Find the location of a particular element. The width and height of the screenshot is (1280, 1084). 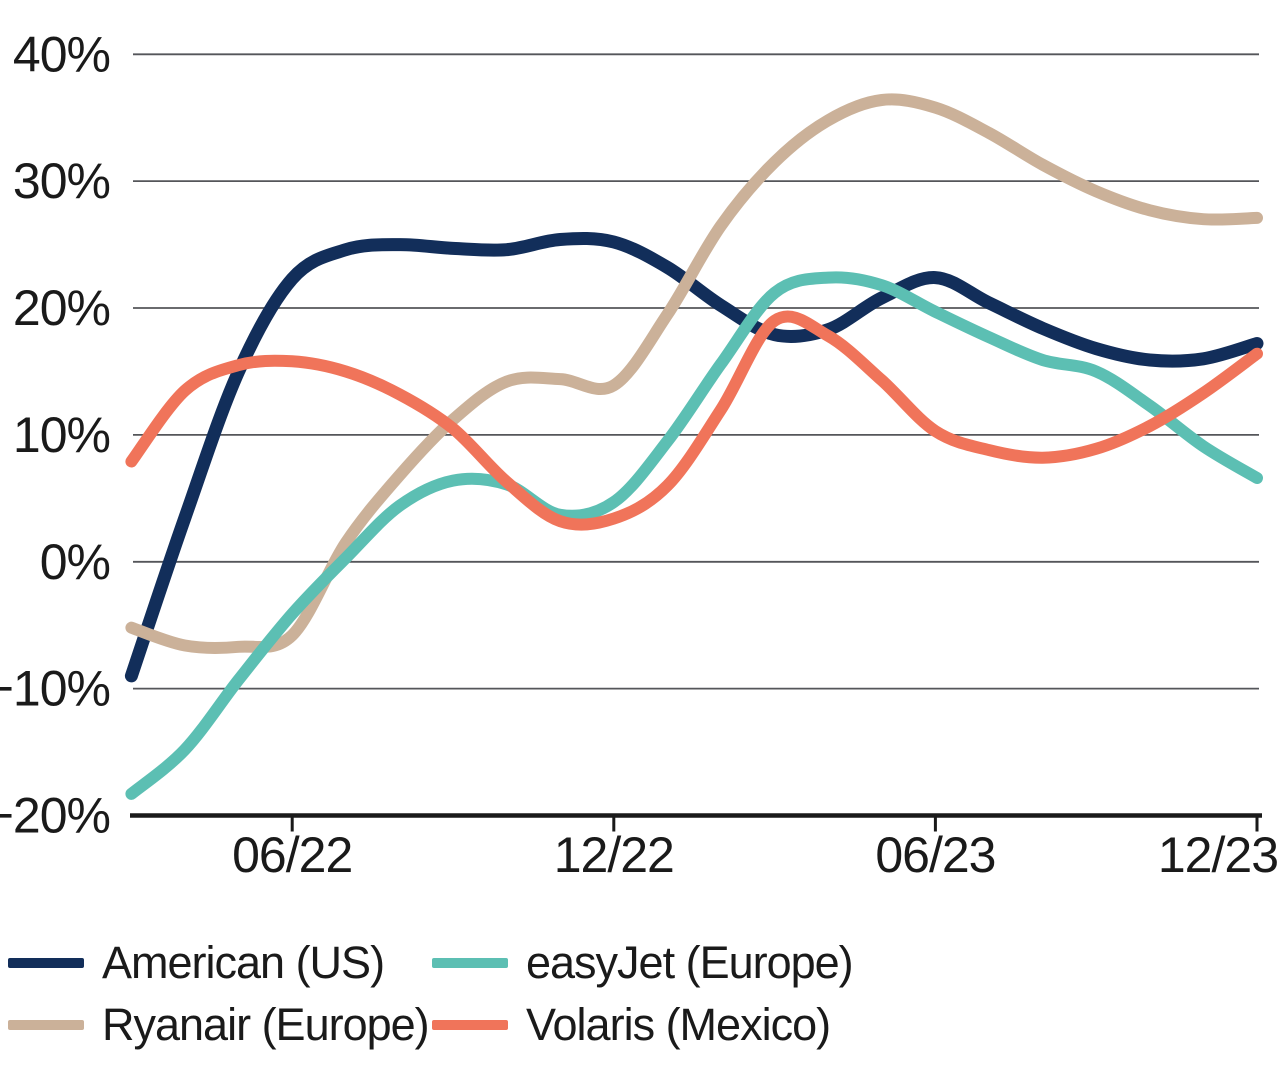

legend-label-volaris: Volaris (Mexico) is located at coordinates (678, 1024).